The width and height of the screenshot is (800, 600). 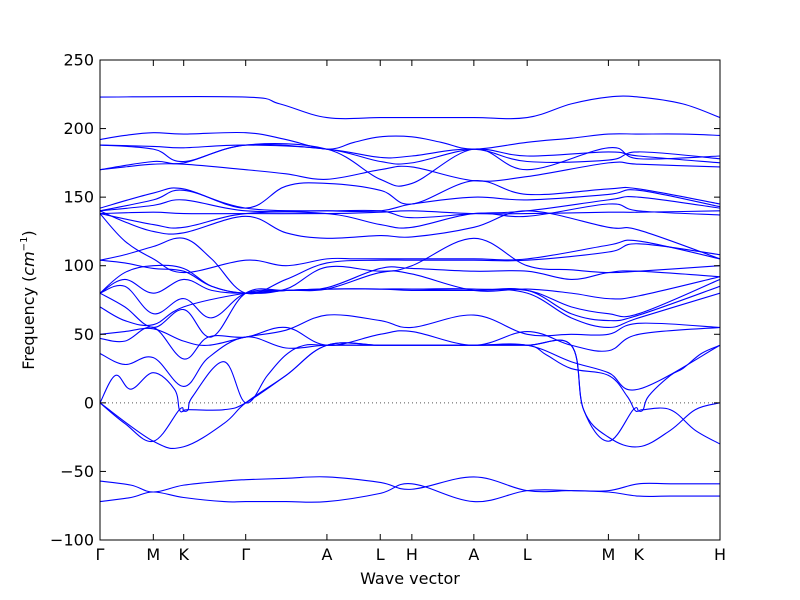 What do you see at coordinates (28, 233) in the screenshot?
I see `y-axis-label-suffix: )` at bounding box center [28, 233].